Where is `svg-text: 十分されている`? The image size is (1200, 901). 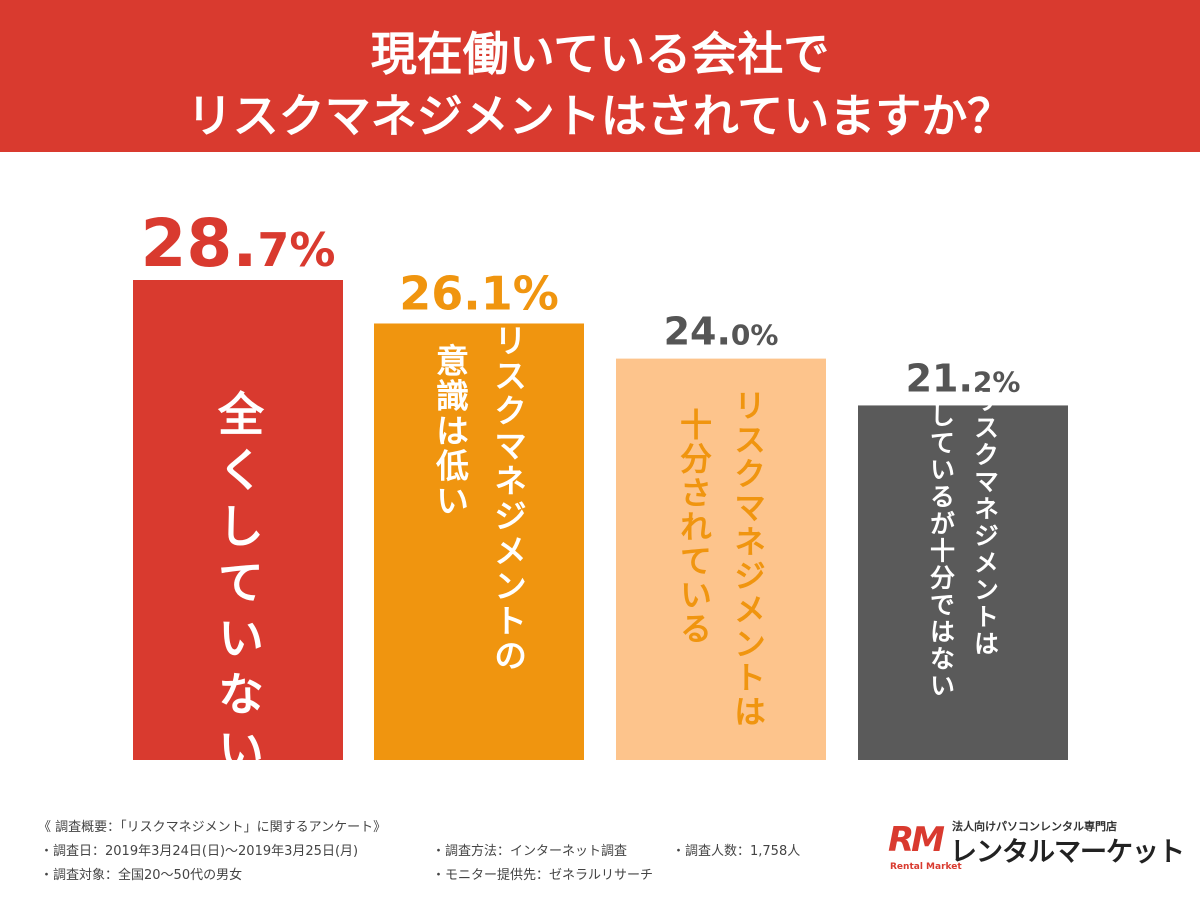
svg-text: 十分されている is located at coordinates (694, 527).